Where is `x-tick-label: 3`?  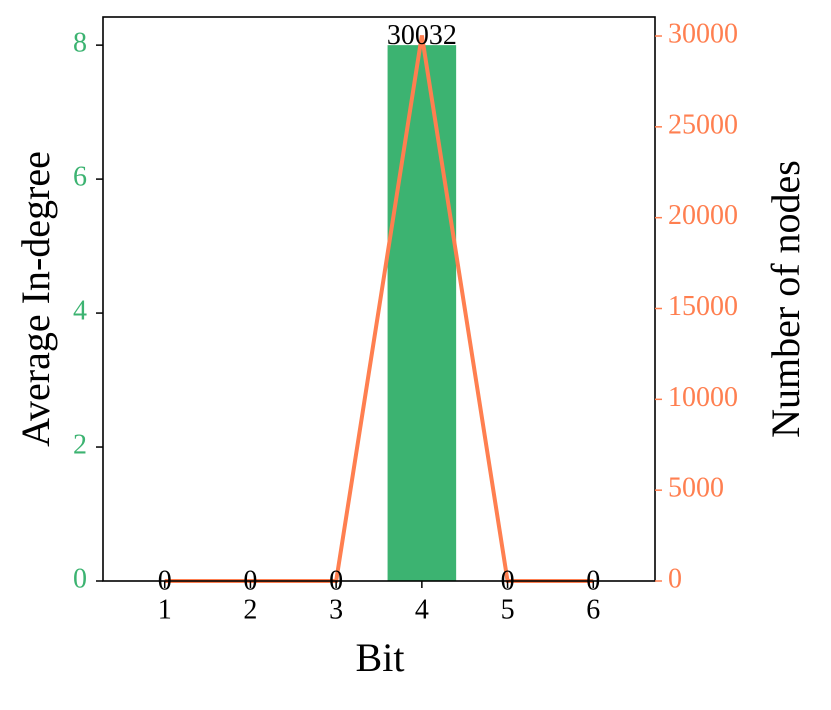
x-tick-label: 3 is located at coordinates (336, 609).